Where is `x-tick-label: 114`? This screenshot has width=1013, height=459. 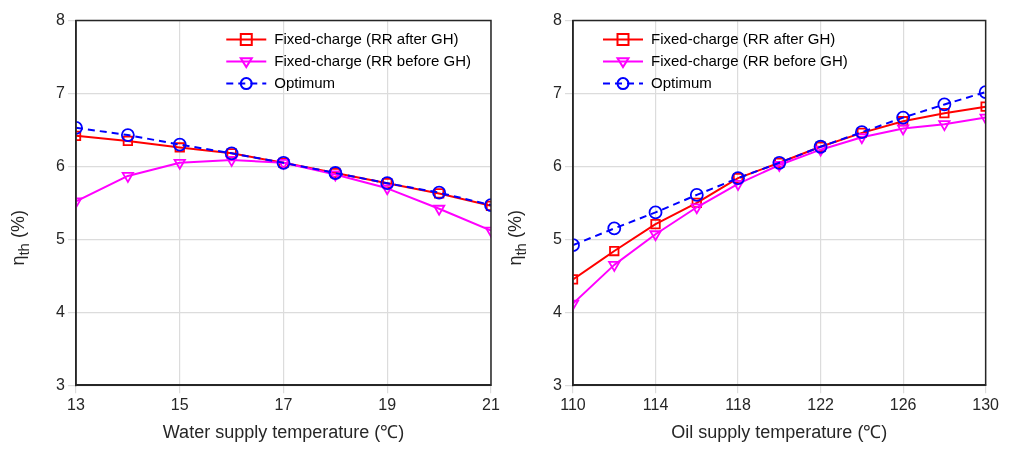 x-tick-label: 114 is located at coordinates (655, 405).